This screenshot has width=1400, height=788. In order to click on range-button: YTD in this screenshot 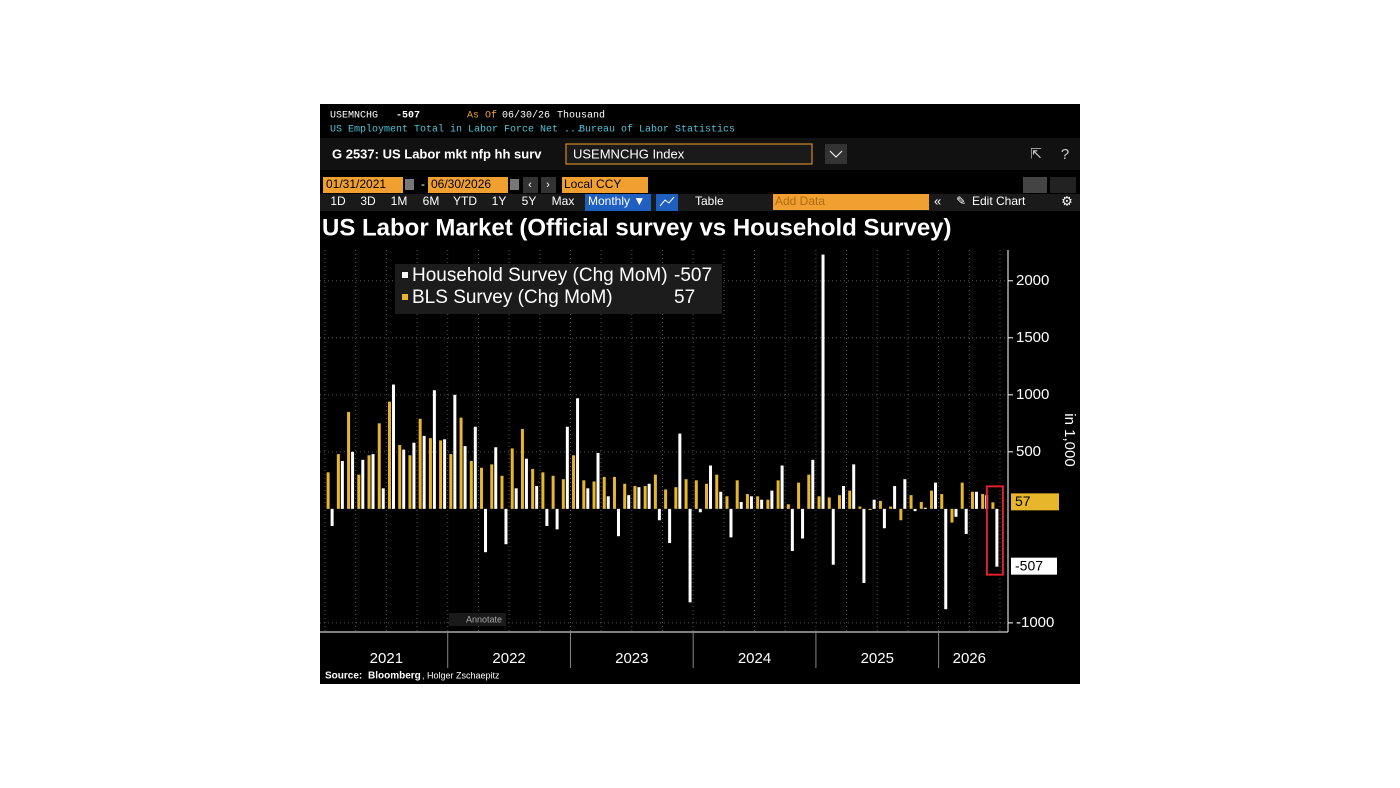, I will do `click(465, 201)`.